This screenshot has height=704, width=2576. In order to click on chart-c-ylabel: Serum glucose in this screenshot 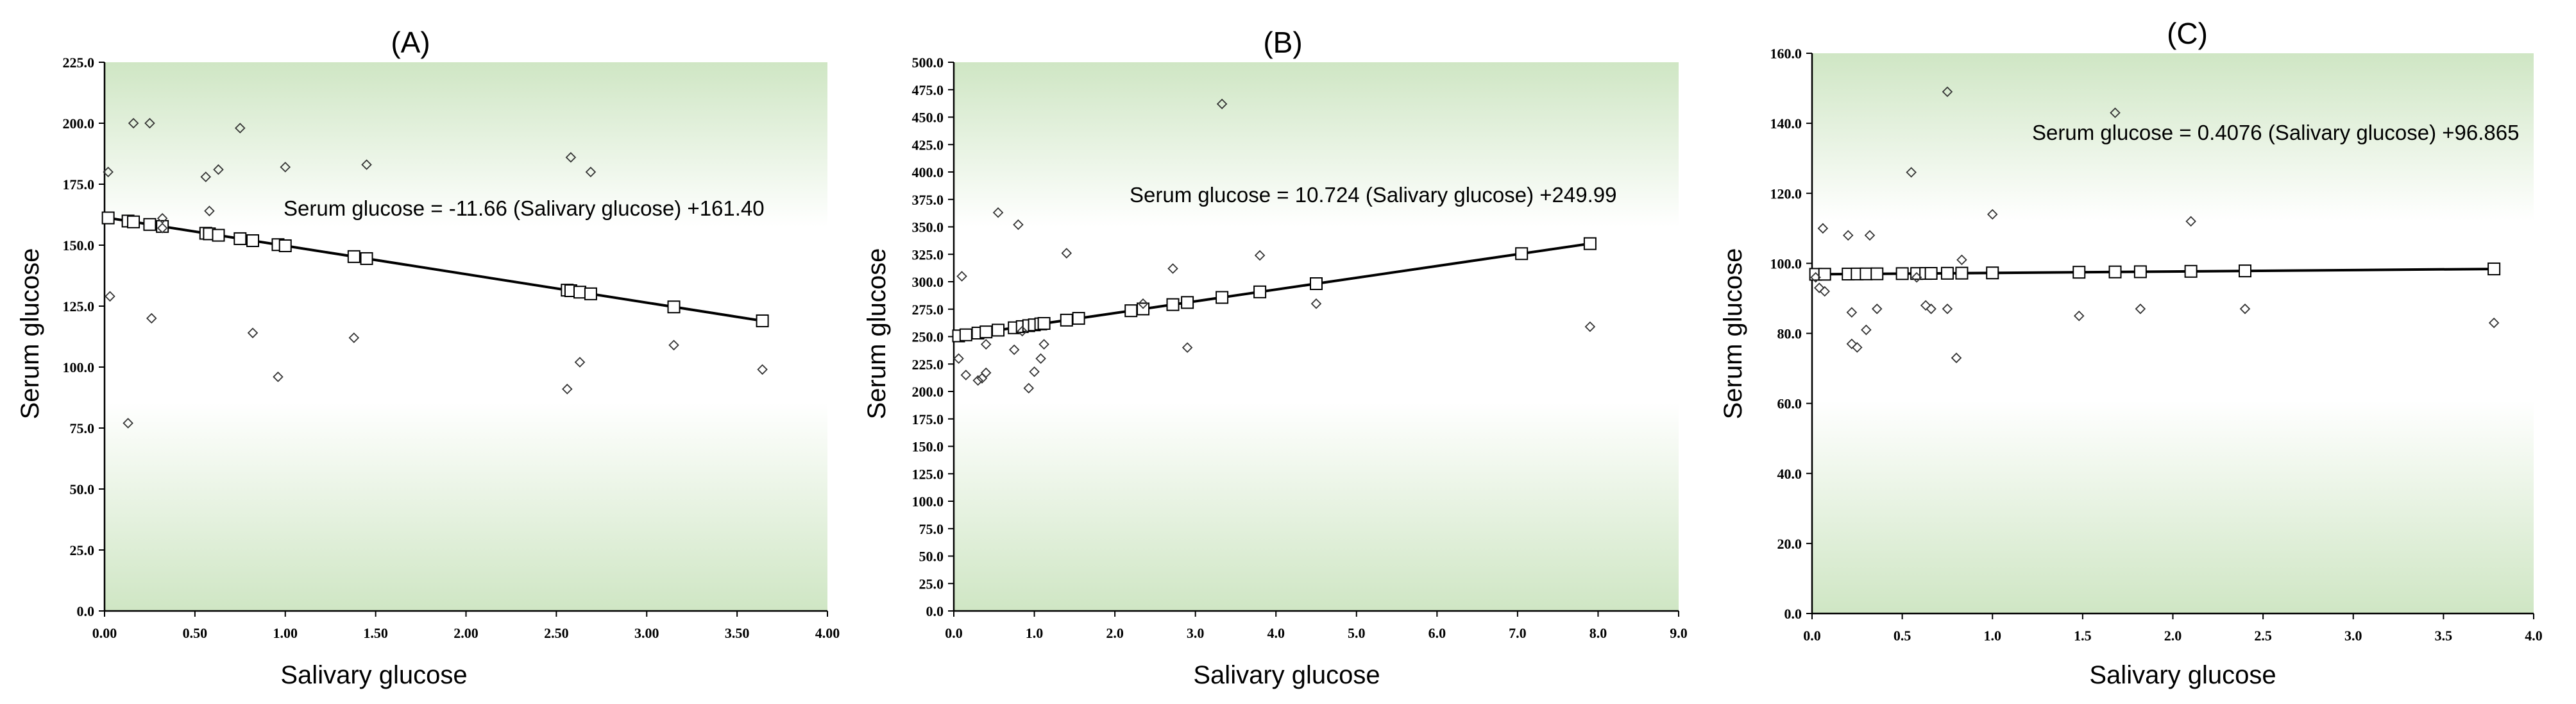, I will do `click(1733, 334)`.